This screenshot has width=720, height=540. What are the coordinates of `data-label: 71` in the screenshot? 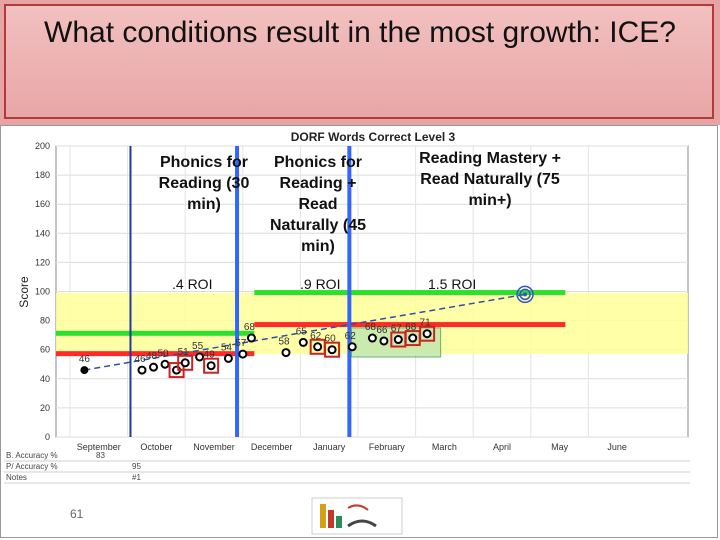 It's located at (426, 323).